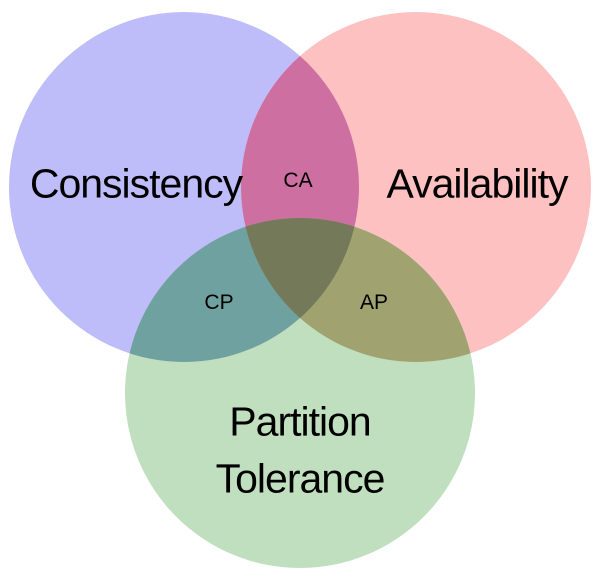 The image size is (600, 580). I want to click on ap-label: AP, so click(374, 302).